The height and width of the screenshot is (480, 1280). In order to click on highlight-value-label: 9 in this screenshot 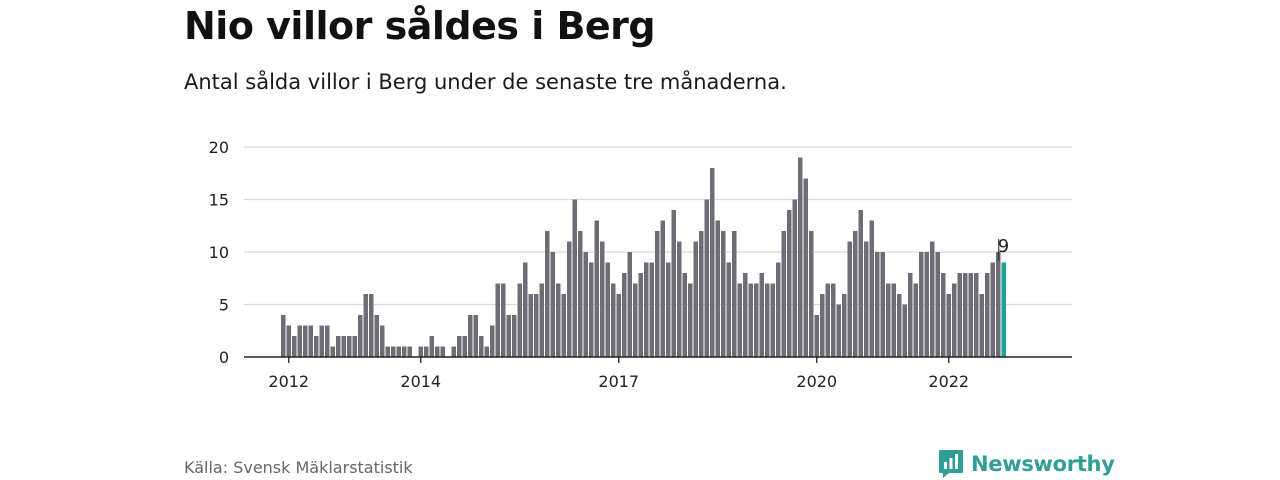, I will do `click(1003, 246)`.